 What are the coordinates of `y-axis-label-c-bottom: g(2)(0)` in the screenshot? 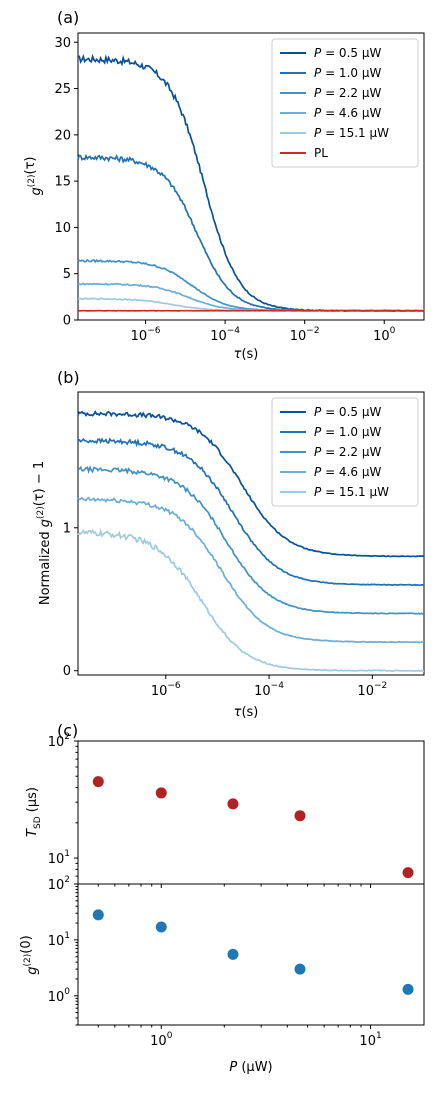 It's located at (29, 954).